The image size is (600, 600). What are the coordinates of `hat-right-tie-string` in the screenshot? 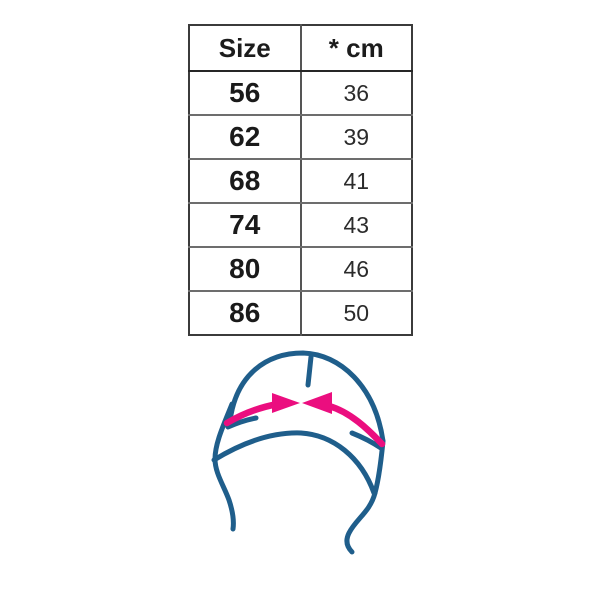 It's located at (361, 522).